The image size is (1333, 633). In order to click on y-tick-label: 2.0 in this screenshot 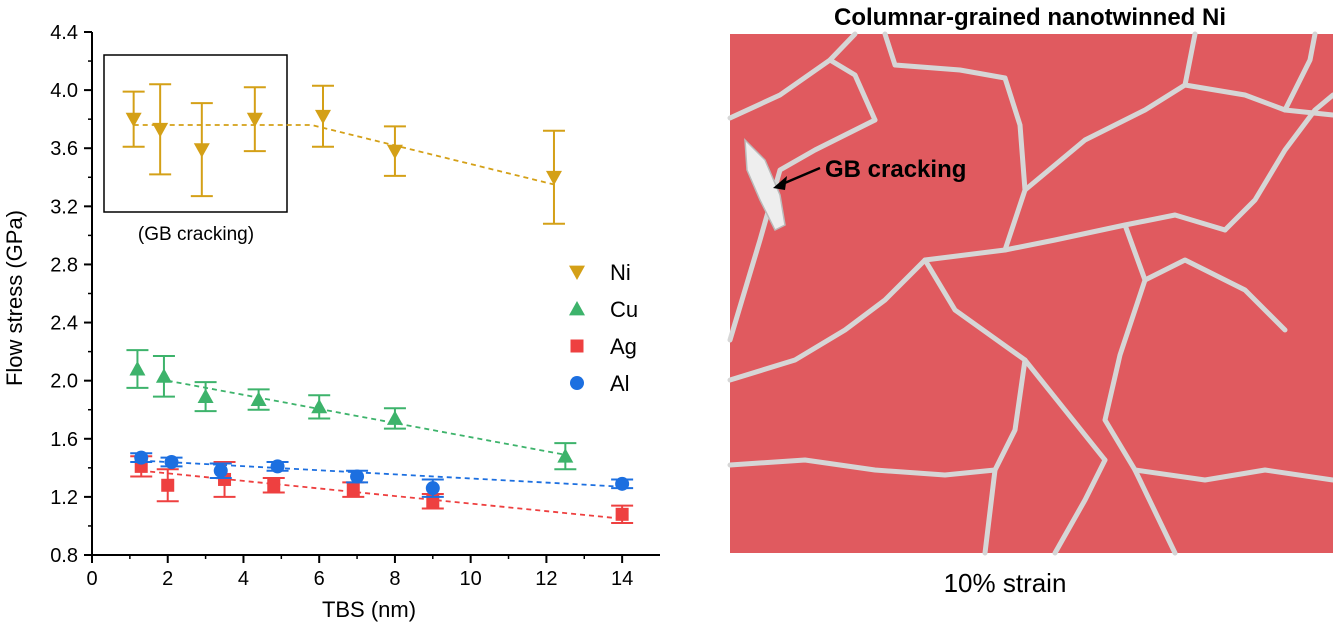, I will do `click(64, 382)`.